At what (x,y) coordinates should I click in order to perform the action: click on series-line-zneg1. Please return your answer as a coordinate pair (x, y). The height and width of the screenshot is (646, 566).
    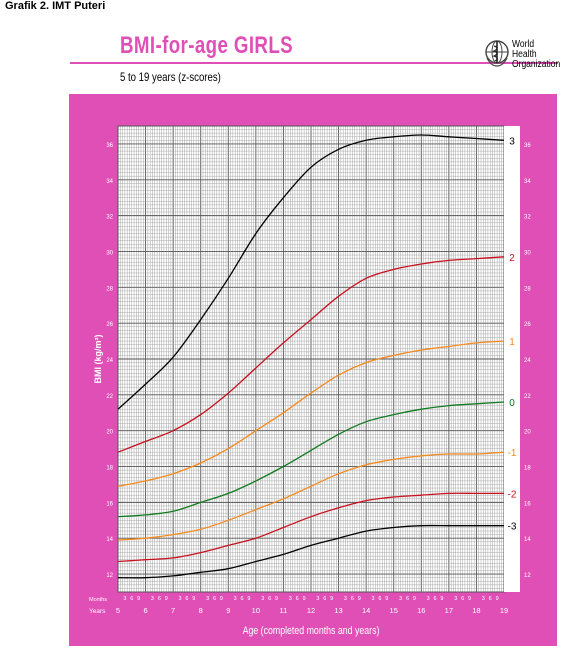
    Looking at the image, I should click on (311, 496).